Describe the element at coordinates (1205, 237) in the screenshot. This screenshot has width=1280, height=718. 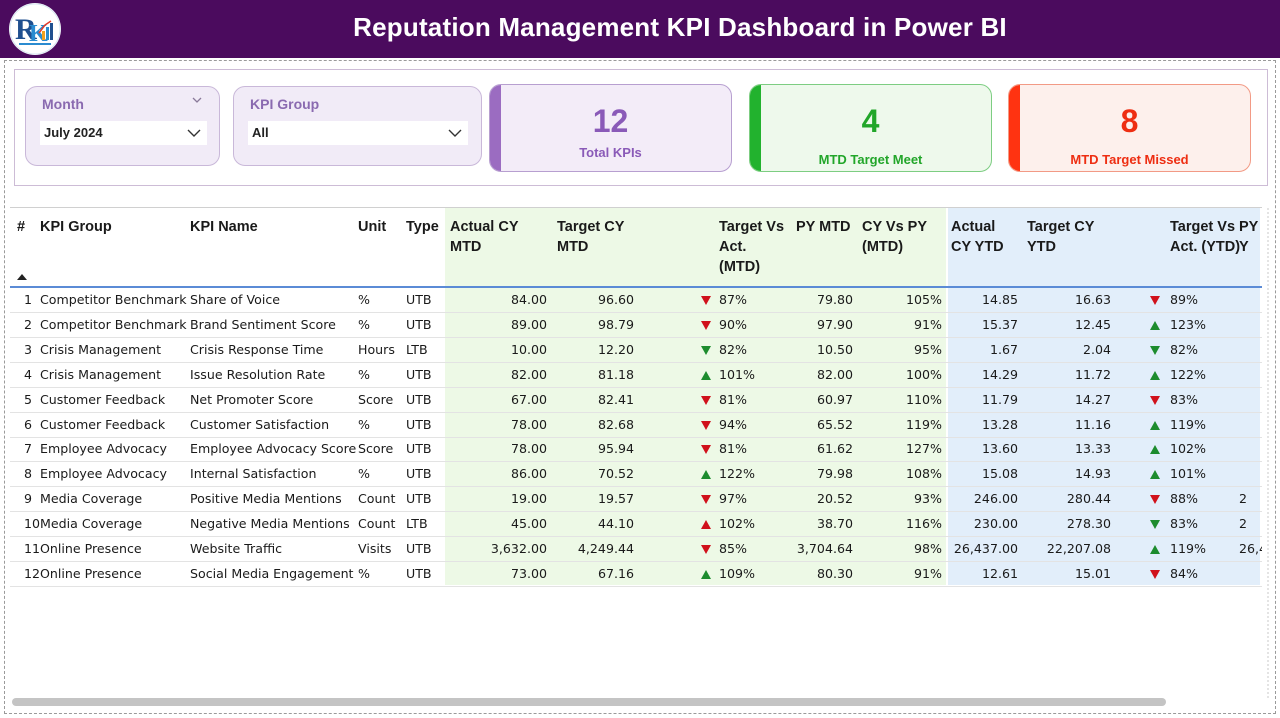
I see `column-header-target-vs-act-ytd: Target Vs Act. (YTD)` at that location.